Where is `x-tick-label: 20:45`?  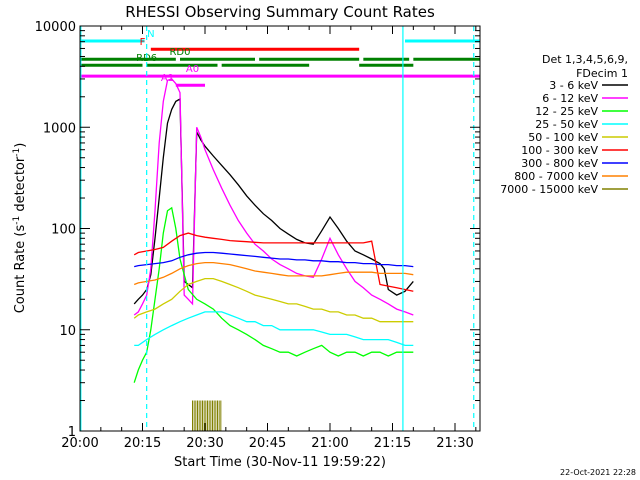
x-tick-label: 20:45 is located at coordinates (267, 443).